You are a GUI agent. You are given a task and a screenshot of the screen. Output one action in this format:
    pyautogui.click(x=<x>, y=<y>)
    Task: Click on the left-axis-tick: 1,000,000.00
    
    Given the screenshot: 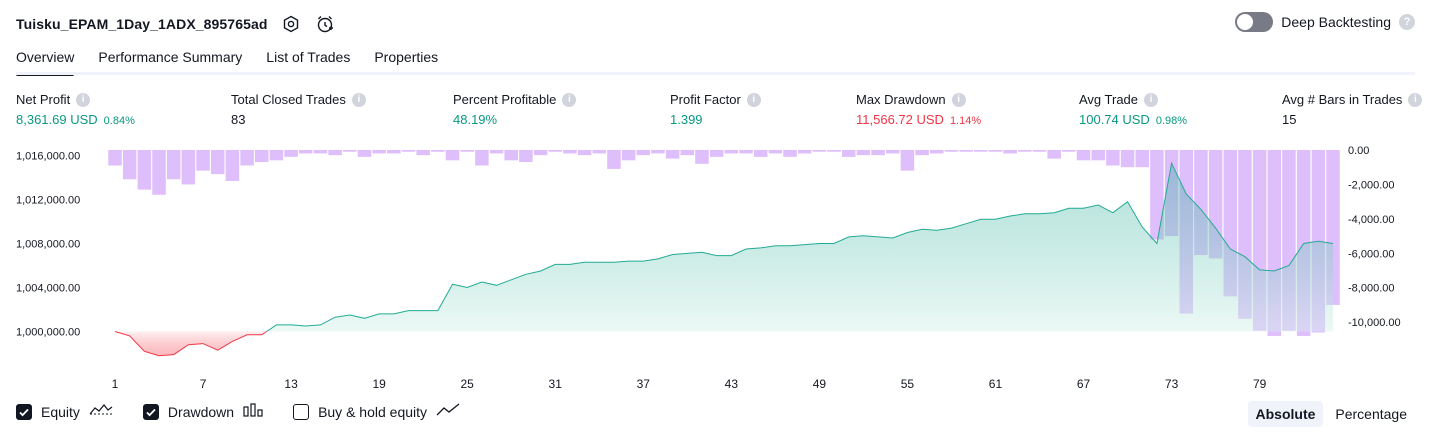 What is the action you would take?
    pyautogui.click(x=48, y=333)
    